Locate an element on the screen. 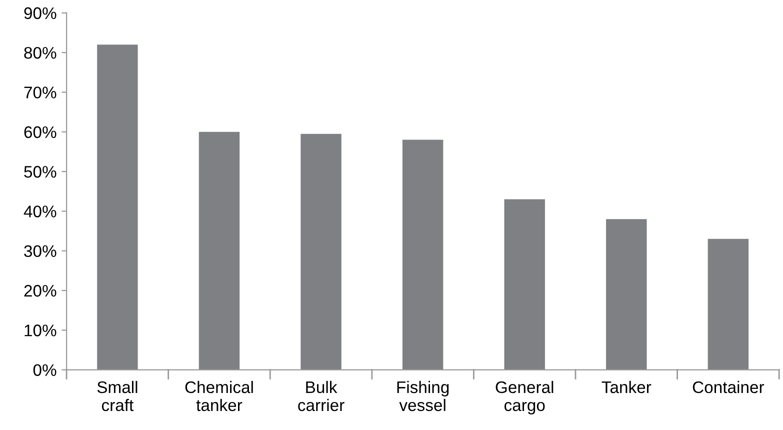  y-tick-label: 20% is located at coordinates (40, 290).